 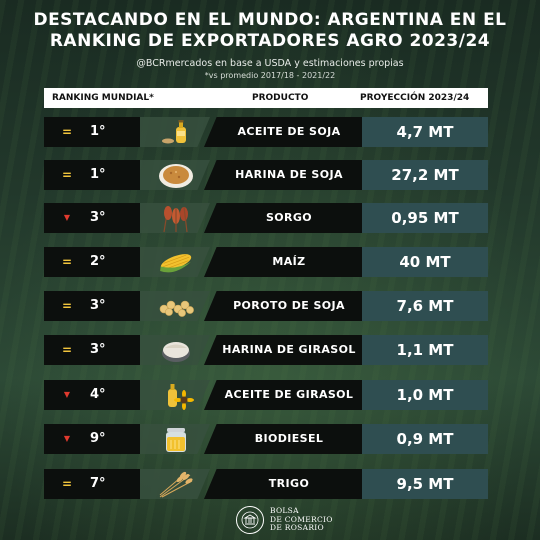 I want to click on title-line-1: DESTACANDO EN EL MUNDO: ARGENTINA EN EL, so click(x=270, y=20).